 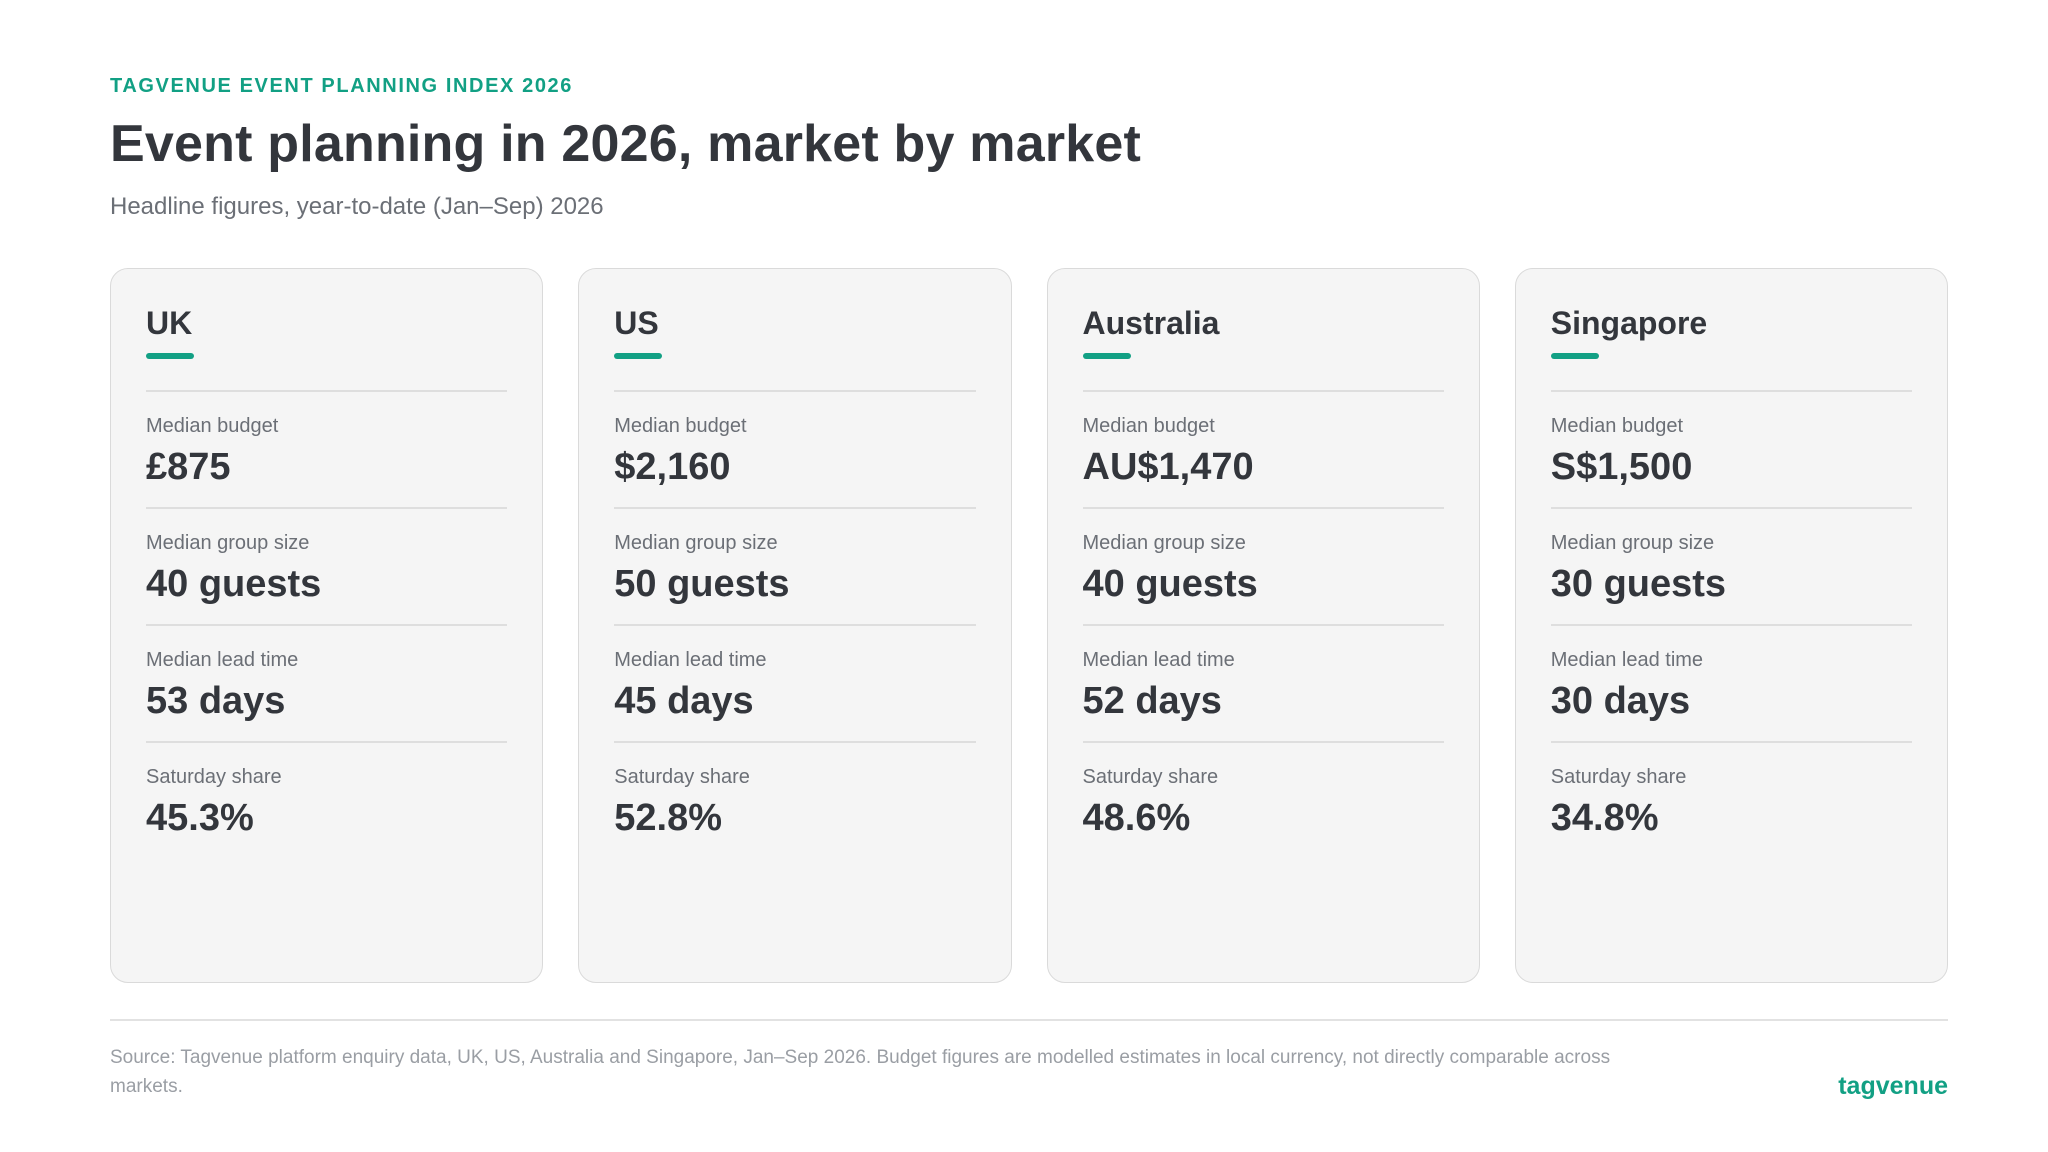 I want to click on metric-median-lead-time: Median lead time 45 days, so click(x=795, y=682).